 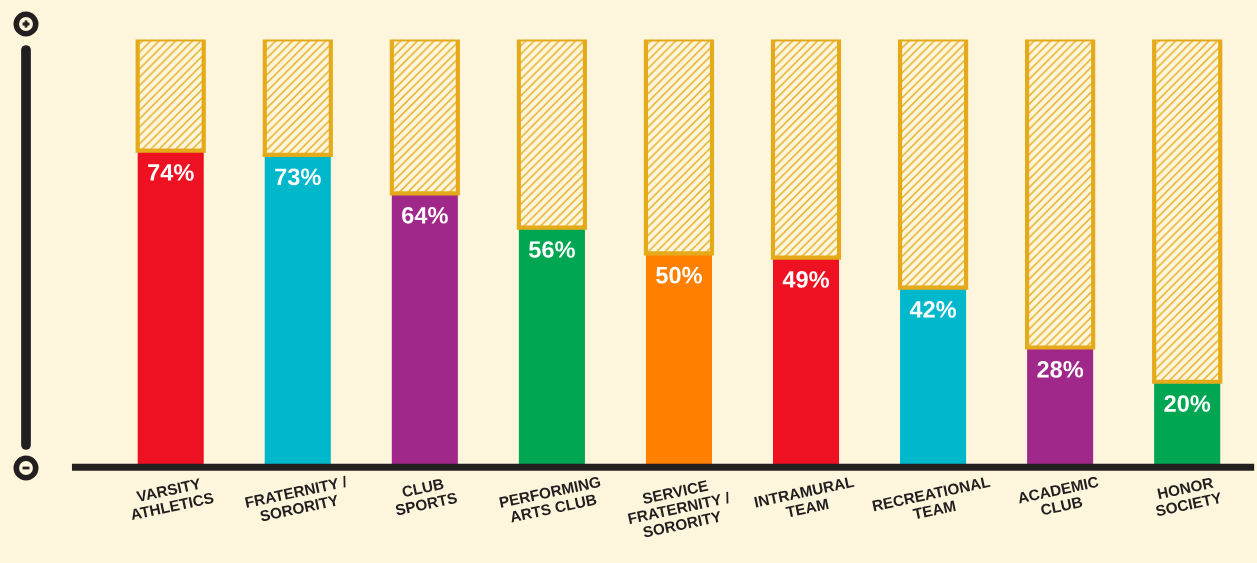 What do you see at coordinates (933, 309) in the screenshot?
I see `data-label: 42%` at bounding box center [933, 309].